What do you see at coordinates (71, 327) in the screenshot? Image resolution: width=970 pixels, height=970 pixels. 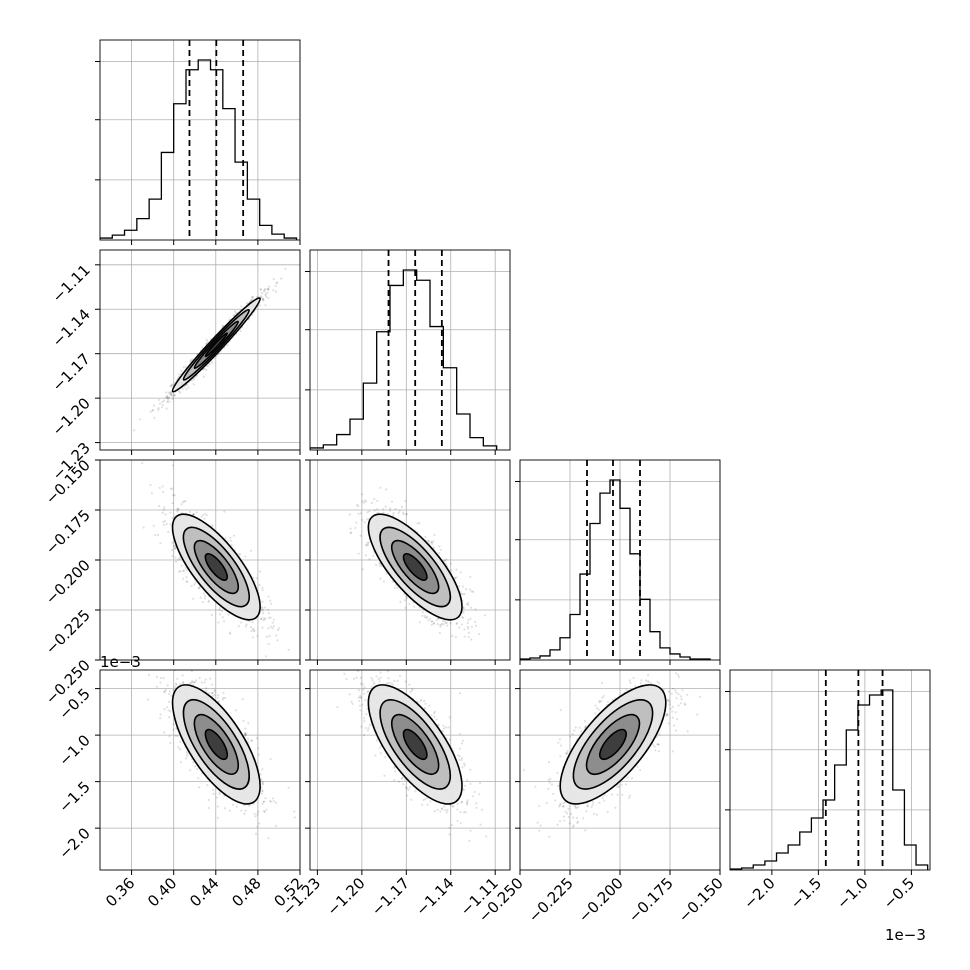 I see `y-tick-label: −1.14` at bounding box center [71, 327].